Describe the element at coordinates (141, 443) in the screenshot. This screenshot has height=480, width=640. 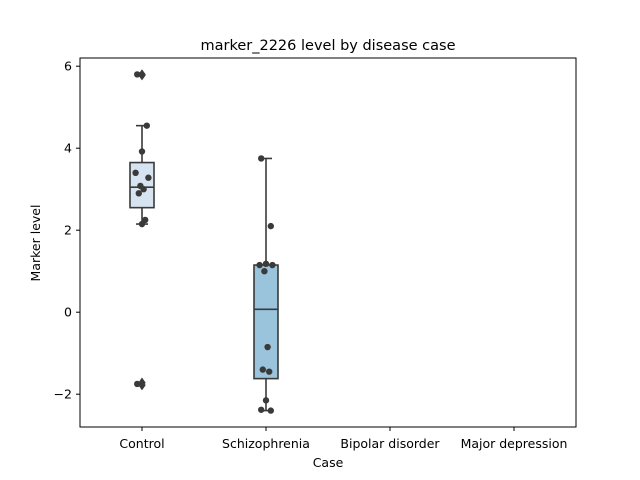
I see `x-tick-label: Control` at that location.